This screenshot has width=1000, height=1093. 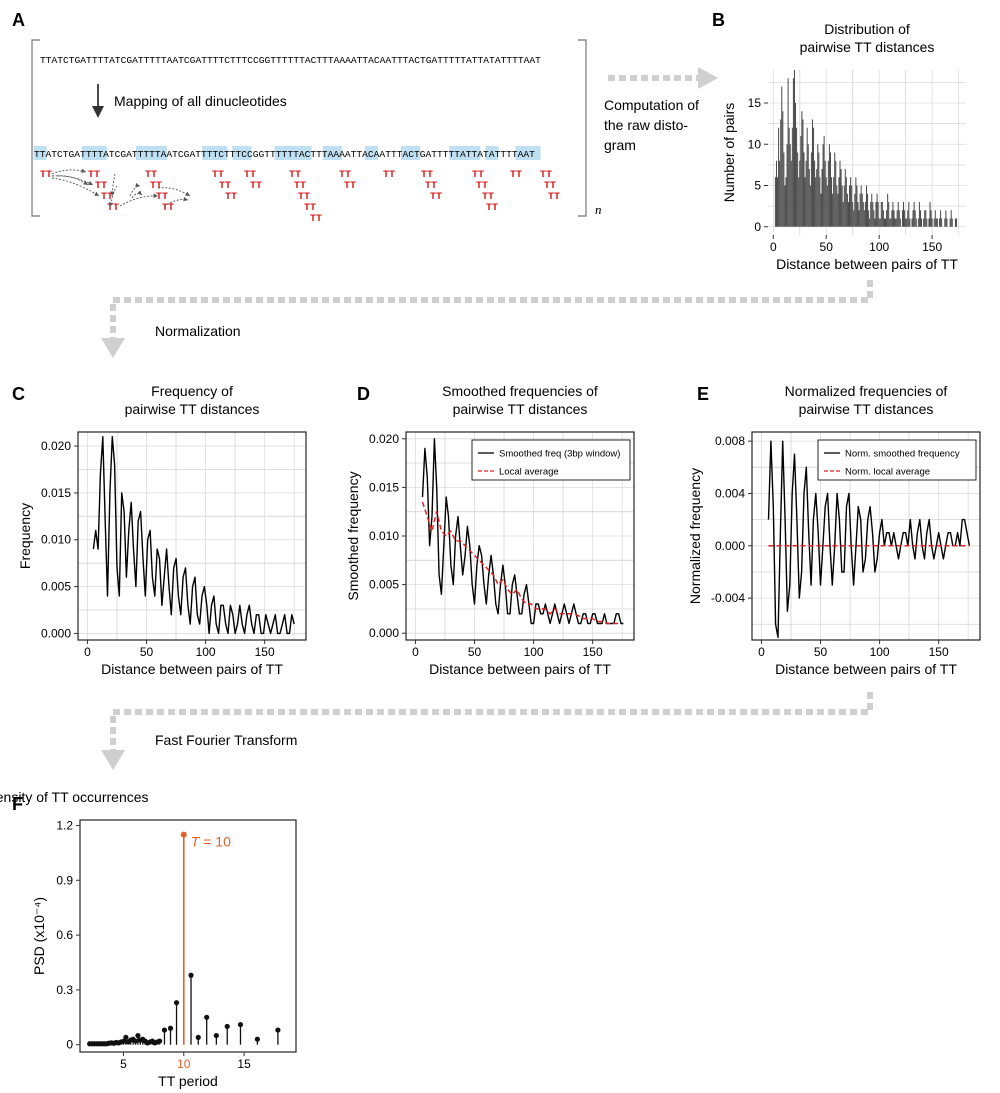 What do you see at coordinates (384, 585) in the screenshot?
I see `y-tick-label: 0.005` at bounding box center [384, 585].